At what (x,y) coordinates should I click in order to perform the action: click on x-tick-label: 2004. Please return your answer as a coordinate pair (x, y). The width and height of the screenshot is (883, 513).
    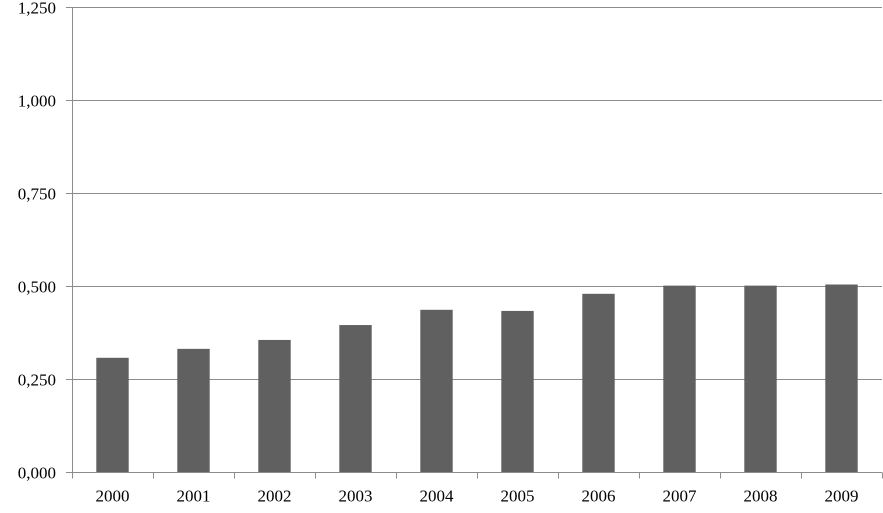
    Looking at the image, I should click on (437, 496).